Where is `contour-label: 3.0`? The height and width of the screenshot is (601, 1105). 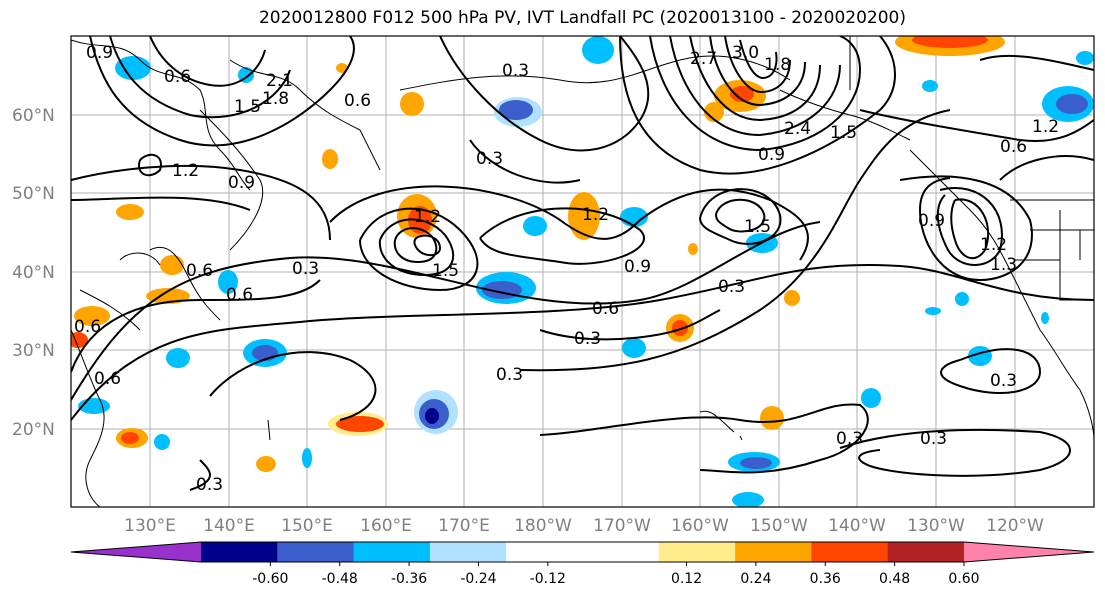
contour-label: 3.0 is located at coordinates (745, 53).